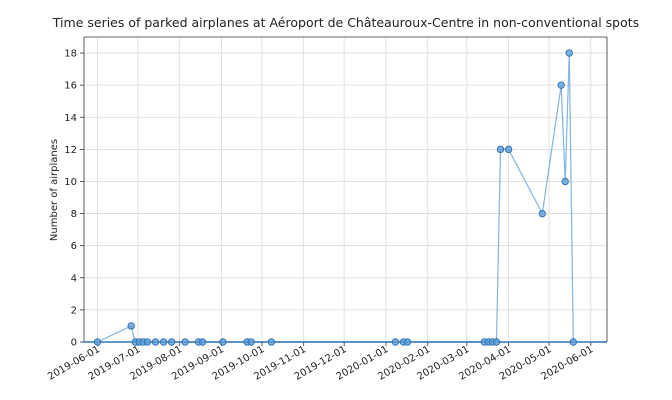 The width and height of the screenshot is (672, 400). I want to click on y-tick-label: 14, so click(70, 118).